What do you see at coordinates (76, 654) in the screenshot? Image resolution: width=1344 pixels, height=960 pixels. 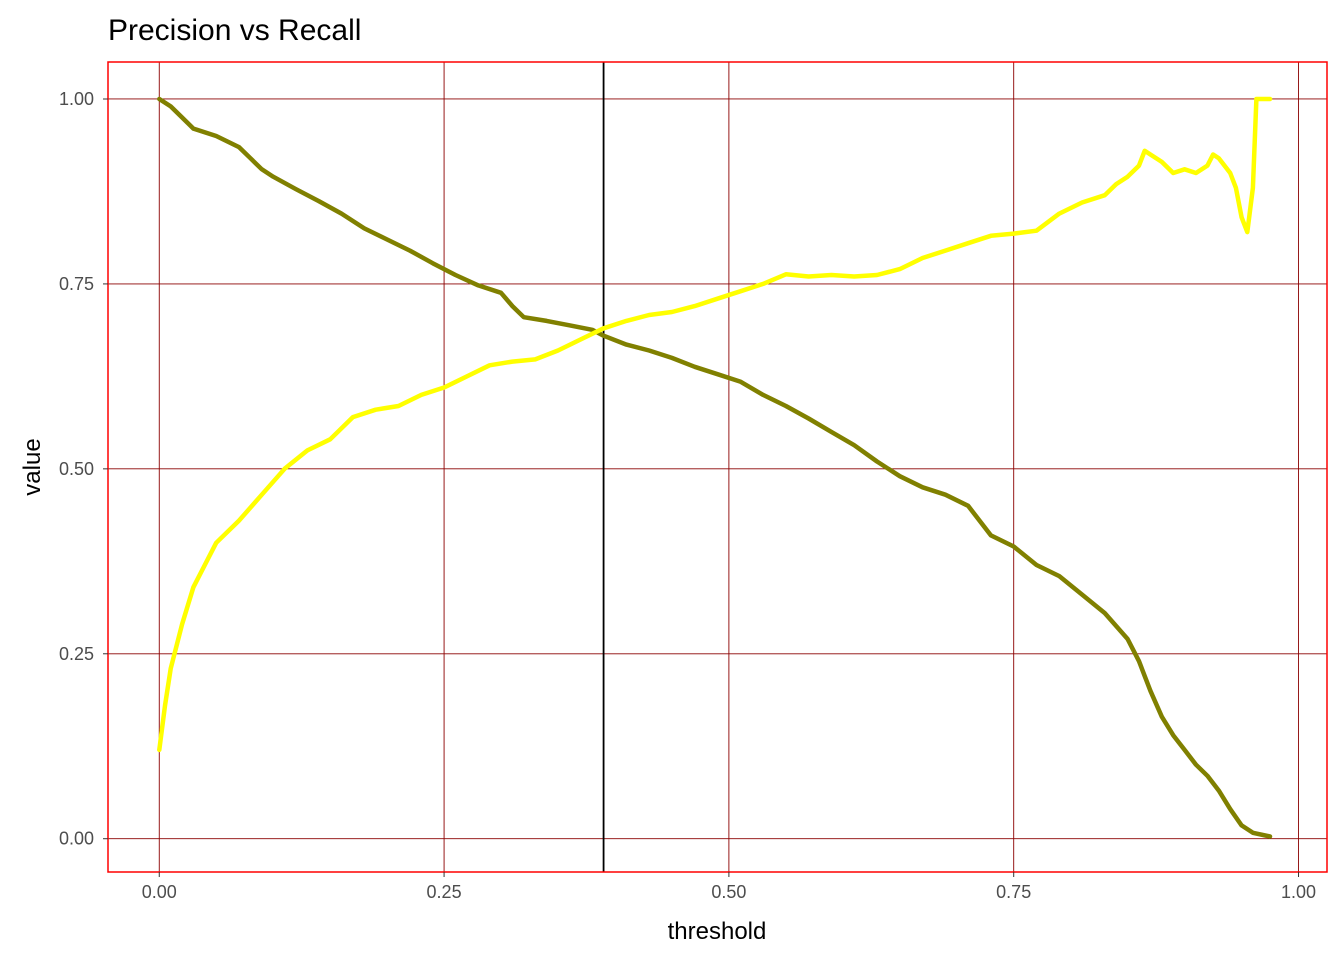 I see `y-tick-label-1: 0.25` at bounding box center [76, 654].